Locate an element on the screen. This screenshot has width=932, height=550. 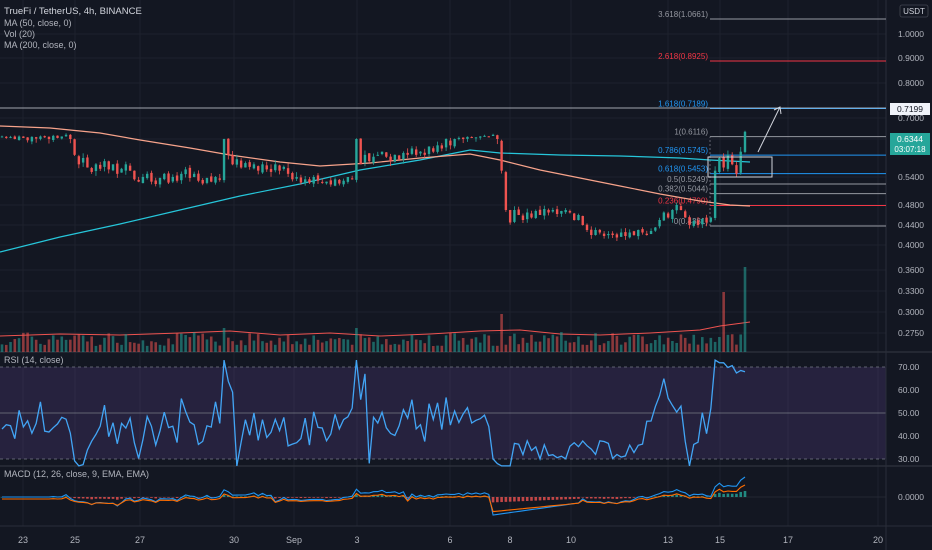
time-axis-tick: 27 is located at coordinates (140, 540).